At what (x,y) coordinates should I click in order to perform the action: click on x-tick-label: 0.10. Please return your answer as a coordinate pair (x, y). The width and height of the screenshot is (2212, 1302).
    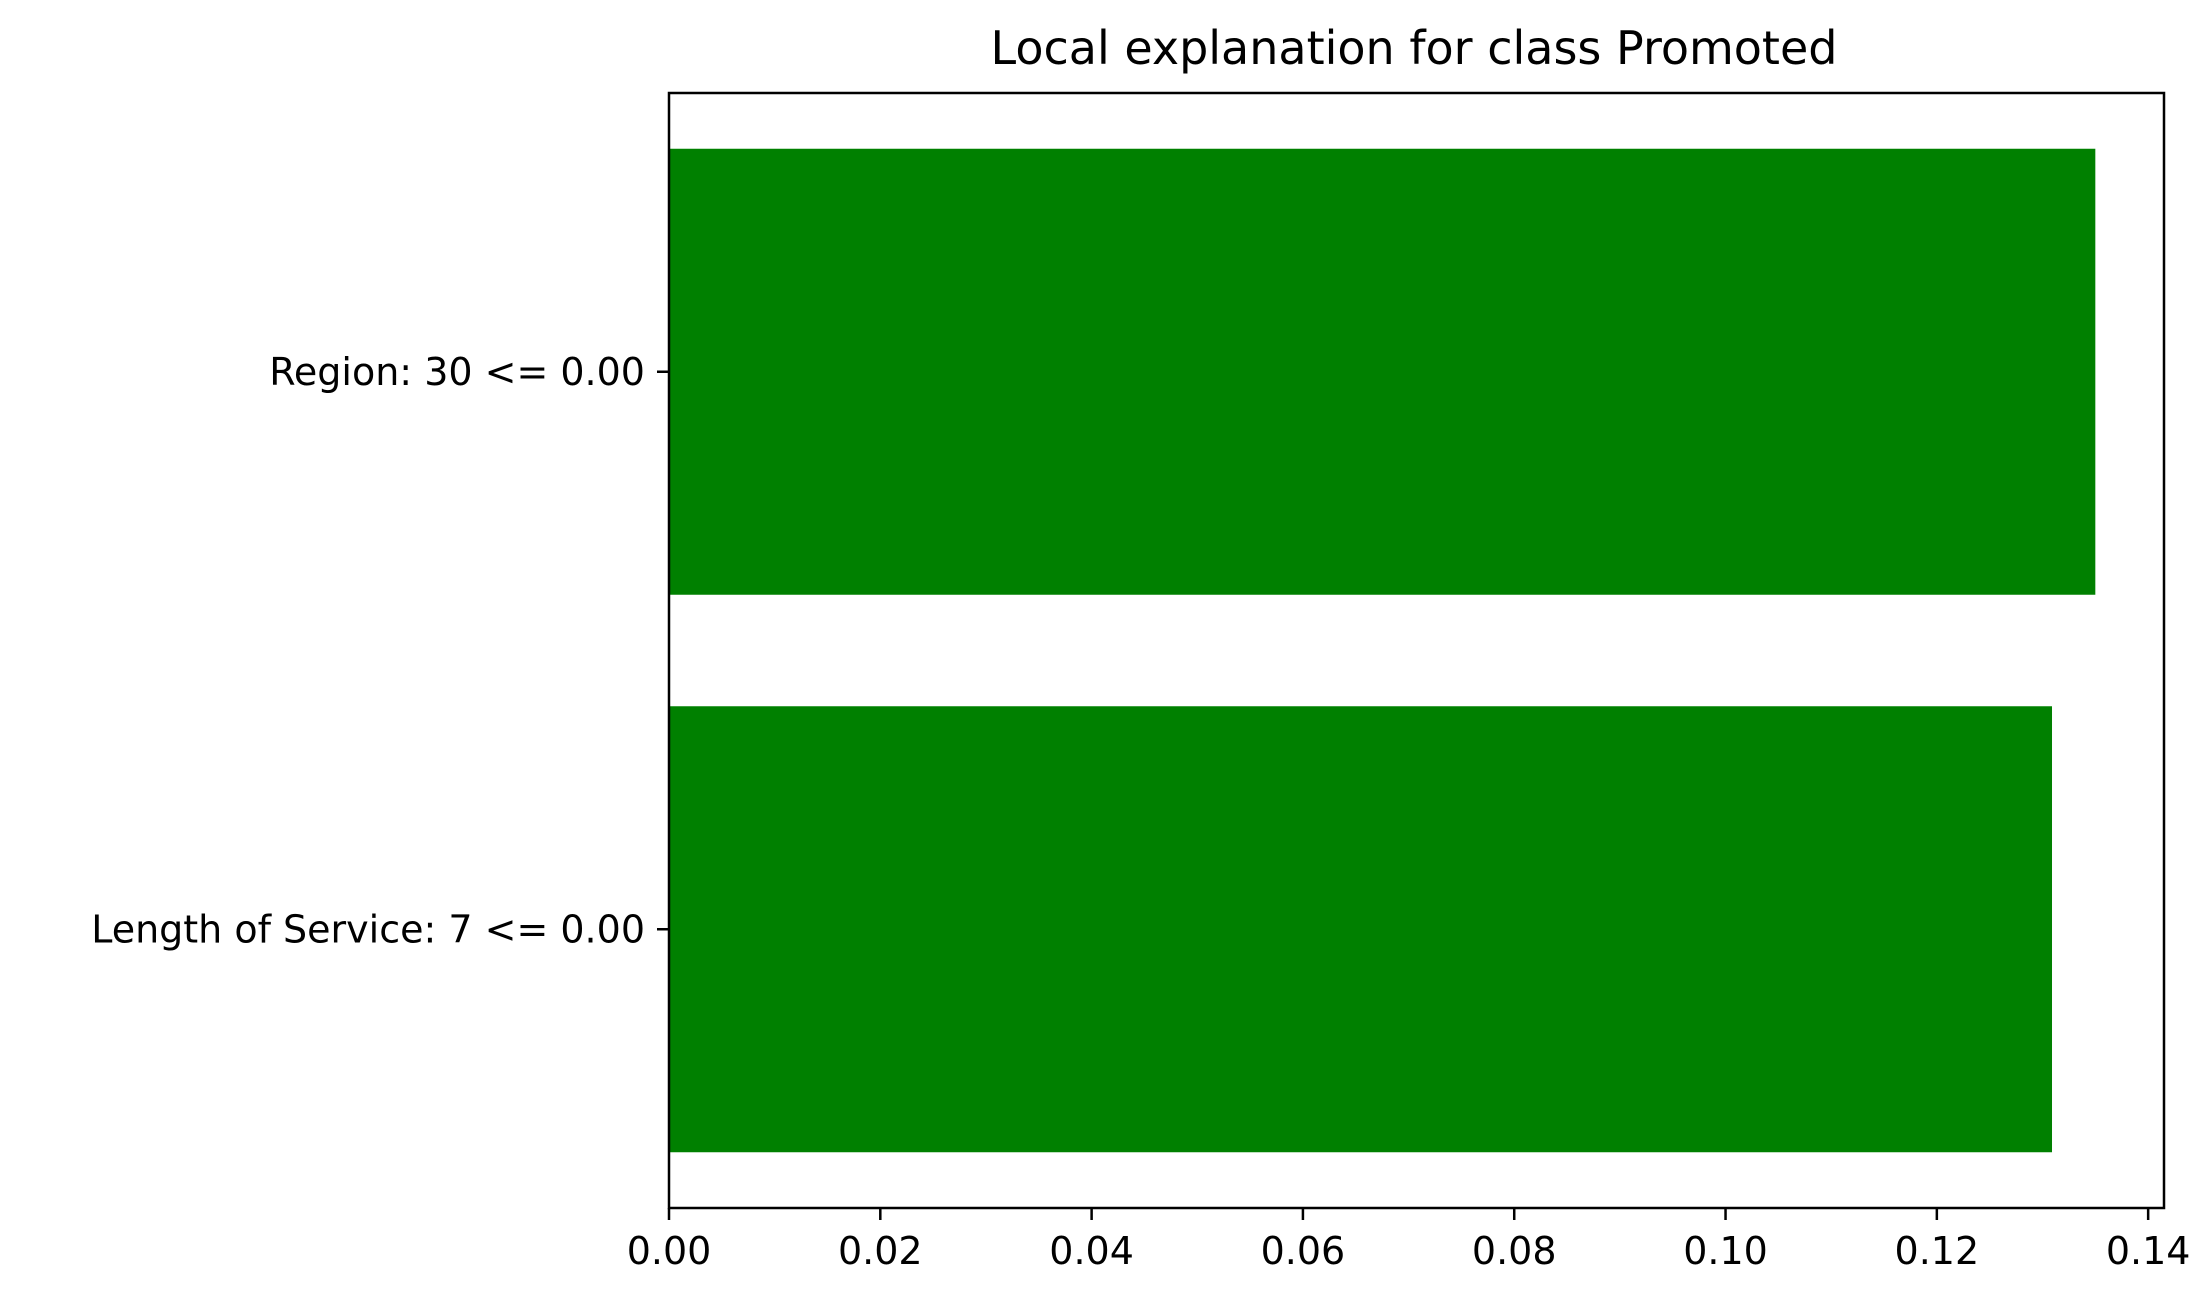
    Looking at the image, I should click on (1725, 1251).